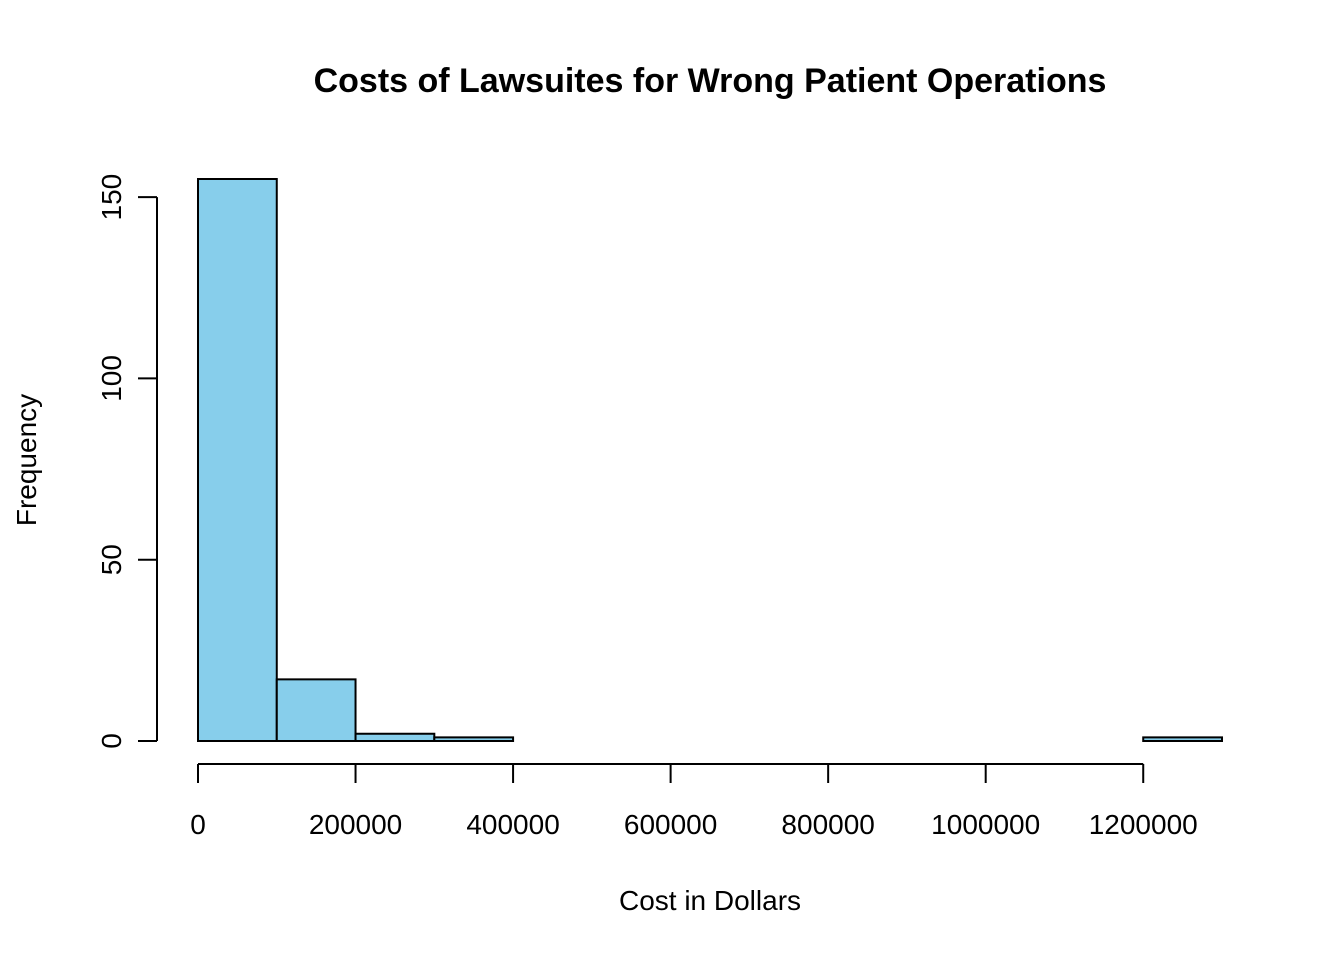  I want to click on y-axis: 0 50 100 150, so click(127, 461).